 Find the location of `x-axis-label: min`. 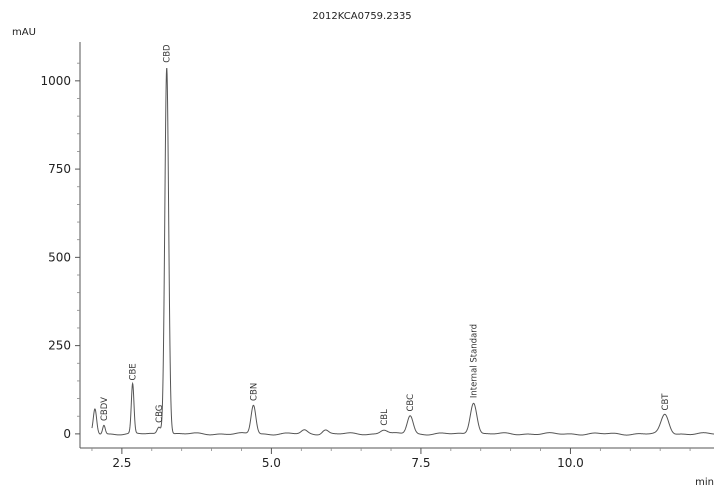

x-axis-label: min is located at coordinates (704, 482).